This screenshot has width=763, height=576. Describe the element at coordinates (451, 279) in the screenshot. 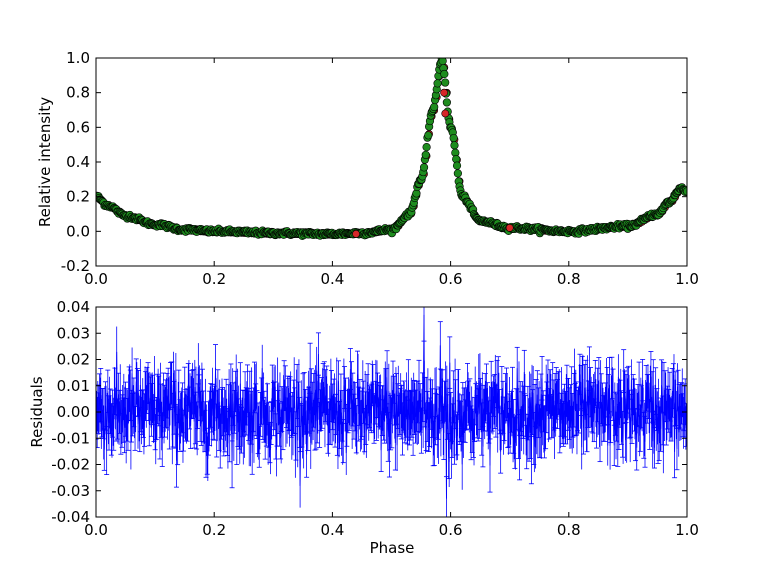

I see `intensity-x-tick-label: 0.6` at that location.